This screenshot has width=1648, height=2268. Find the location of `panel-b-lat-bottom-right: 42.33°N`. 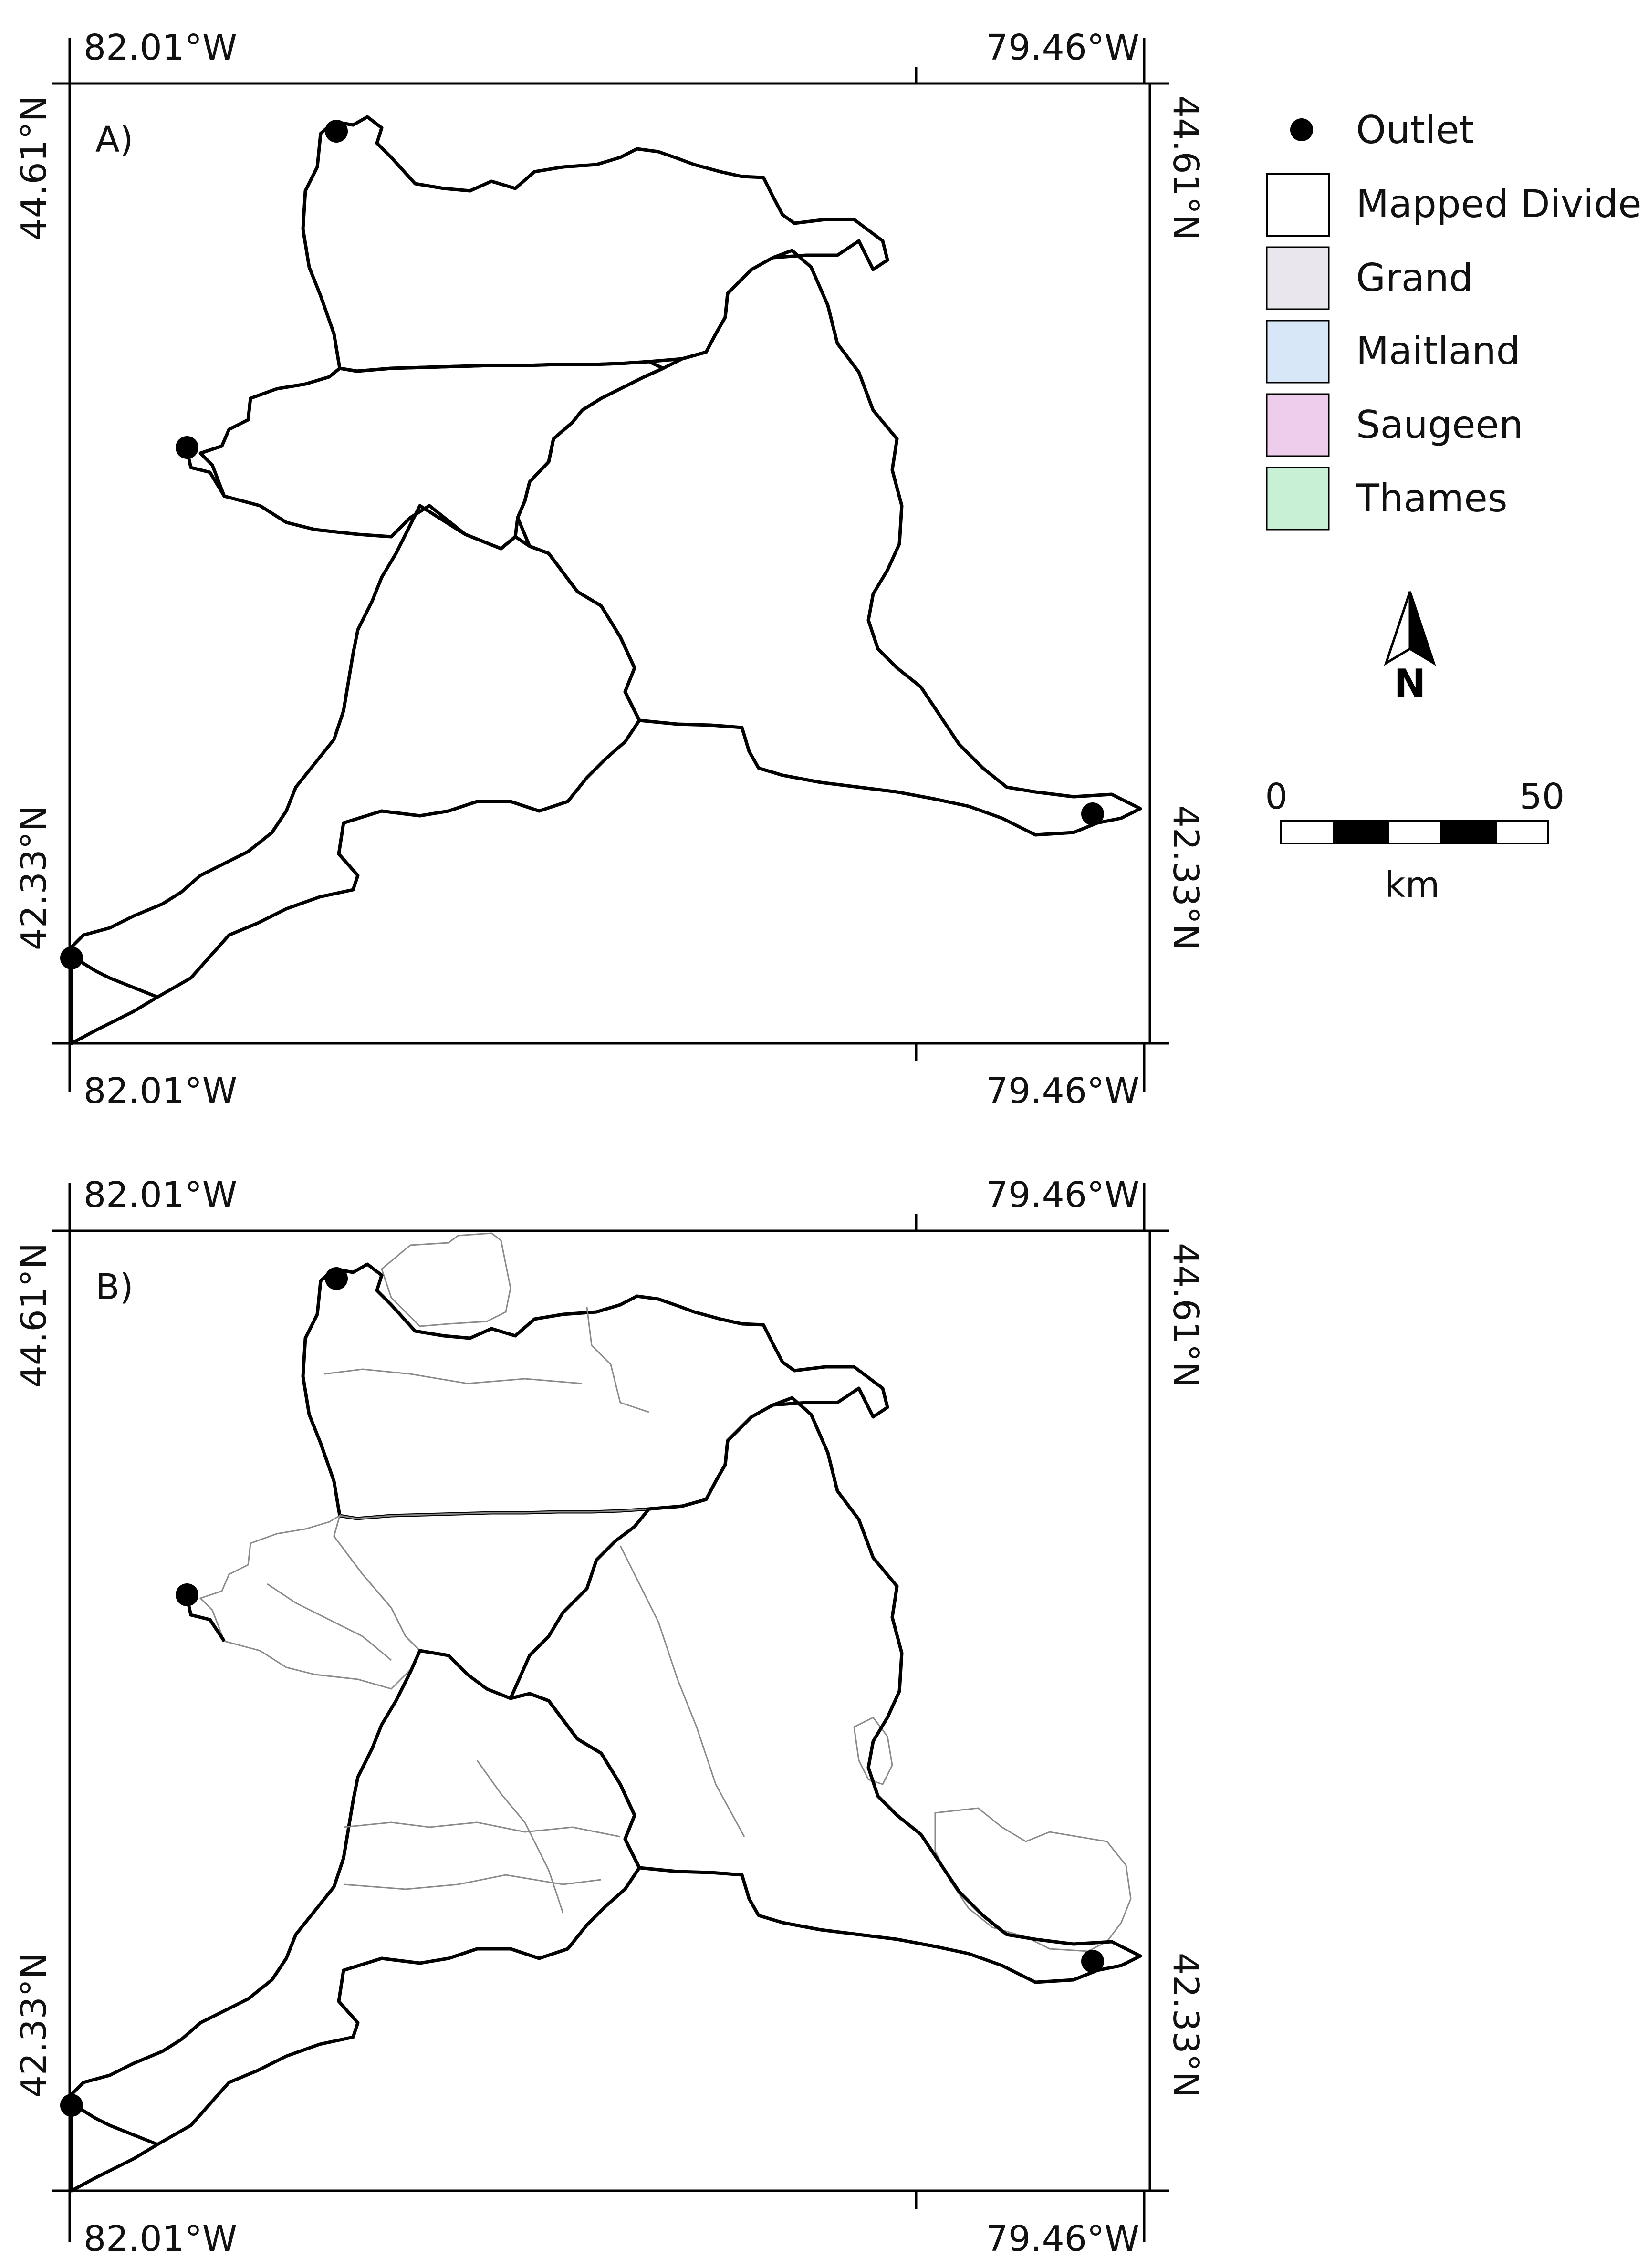

panel-b-lat-bottom-right: 42.33°N is located at coordinates (1186, 2025).